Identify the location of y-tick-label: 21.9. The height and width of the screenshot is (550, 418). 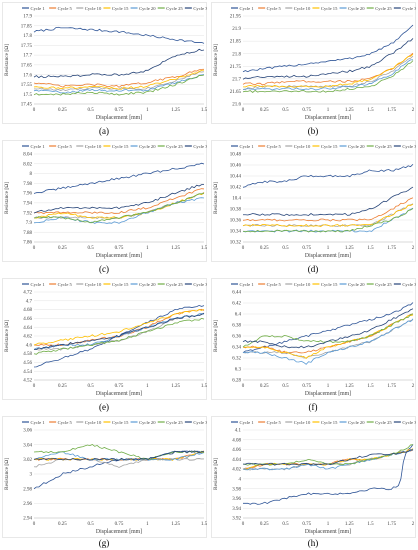
(236, 29).